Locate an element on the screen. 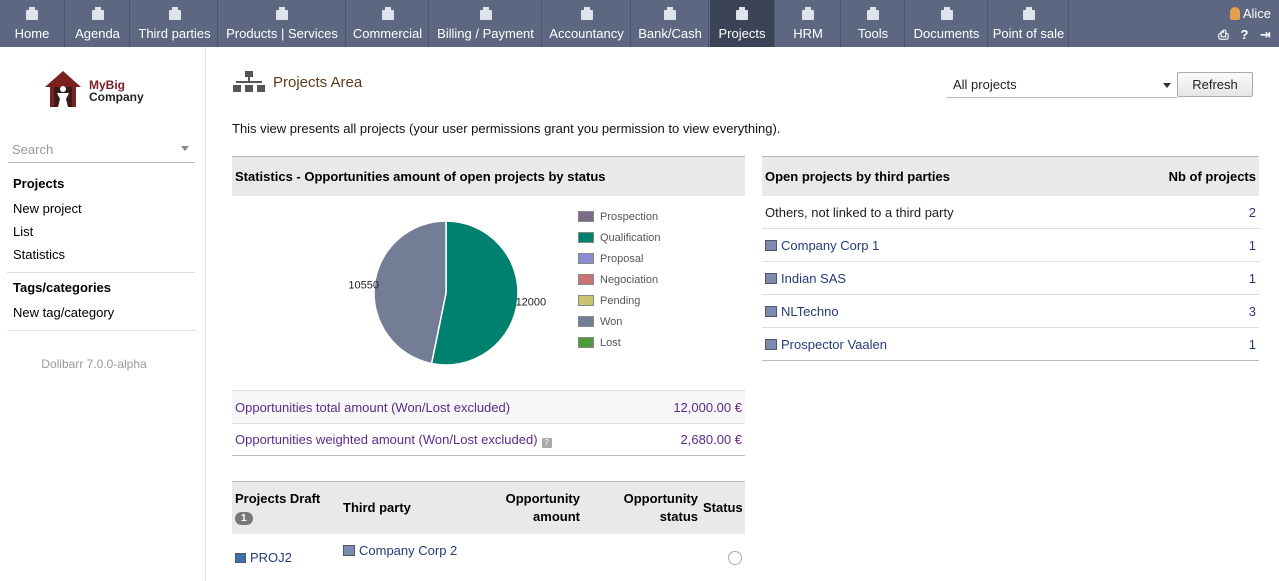 This screenshot has height=581, width=1279. third-party-link: Prospector Vaalen is located at coordinates (834, 344).